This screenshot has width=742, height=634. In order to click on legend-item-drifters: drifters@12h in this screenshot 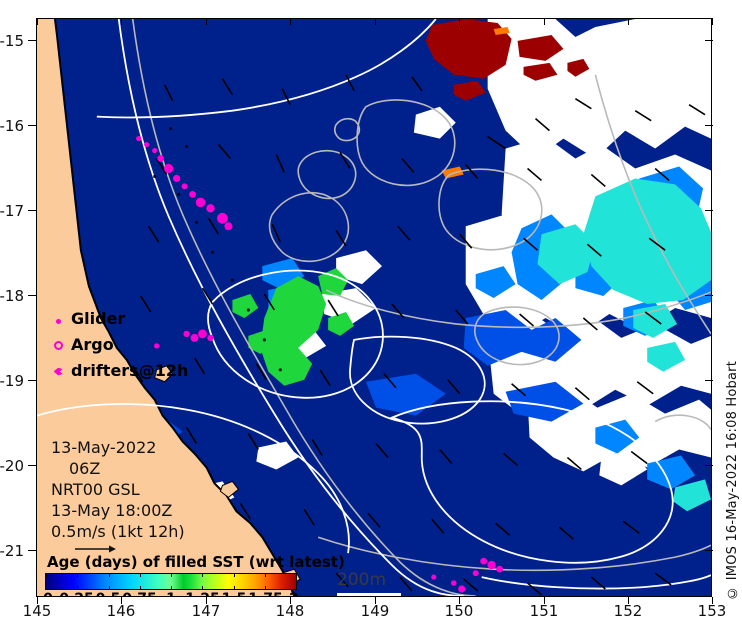, I will do `click(116, 370)`.